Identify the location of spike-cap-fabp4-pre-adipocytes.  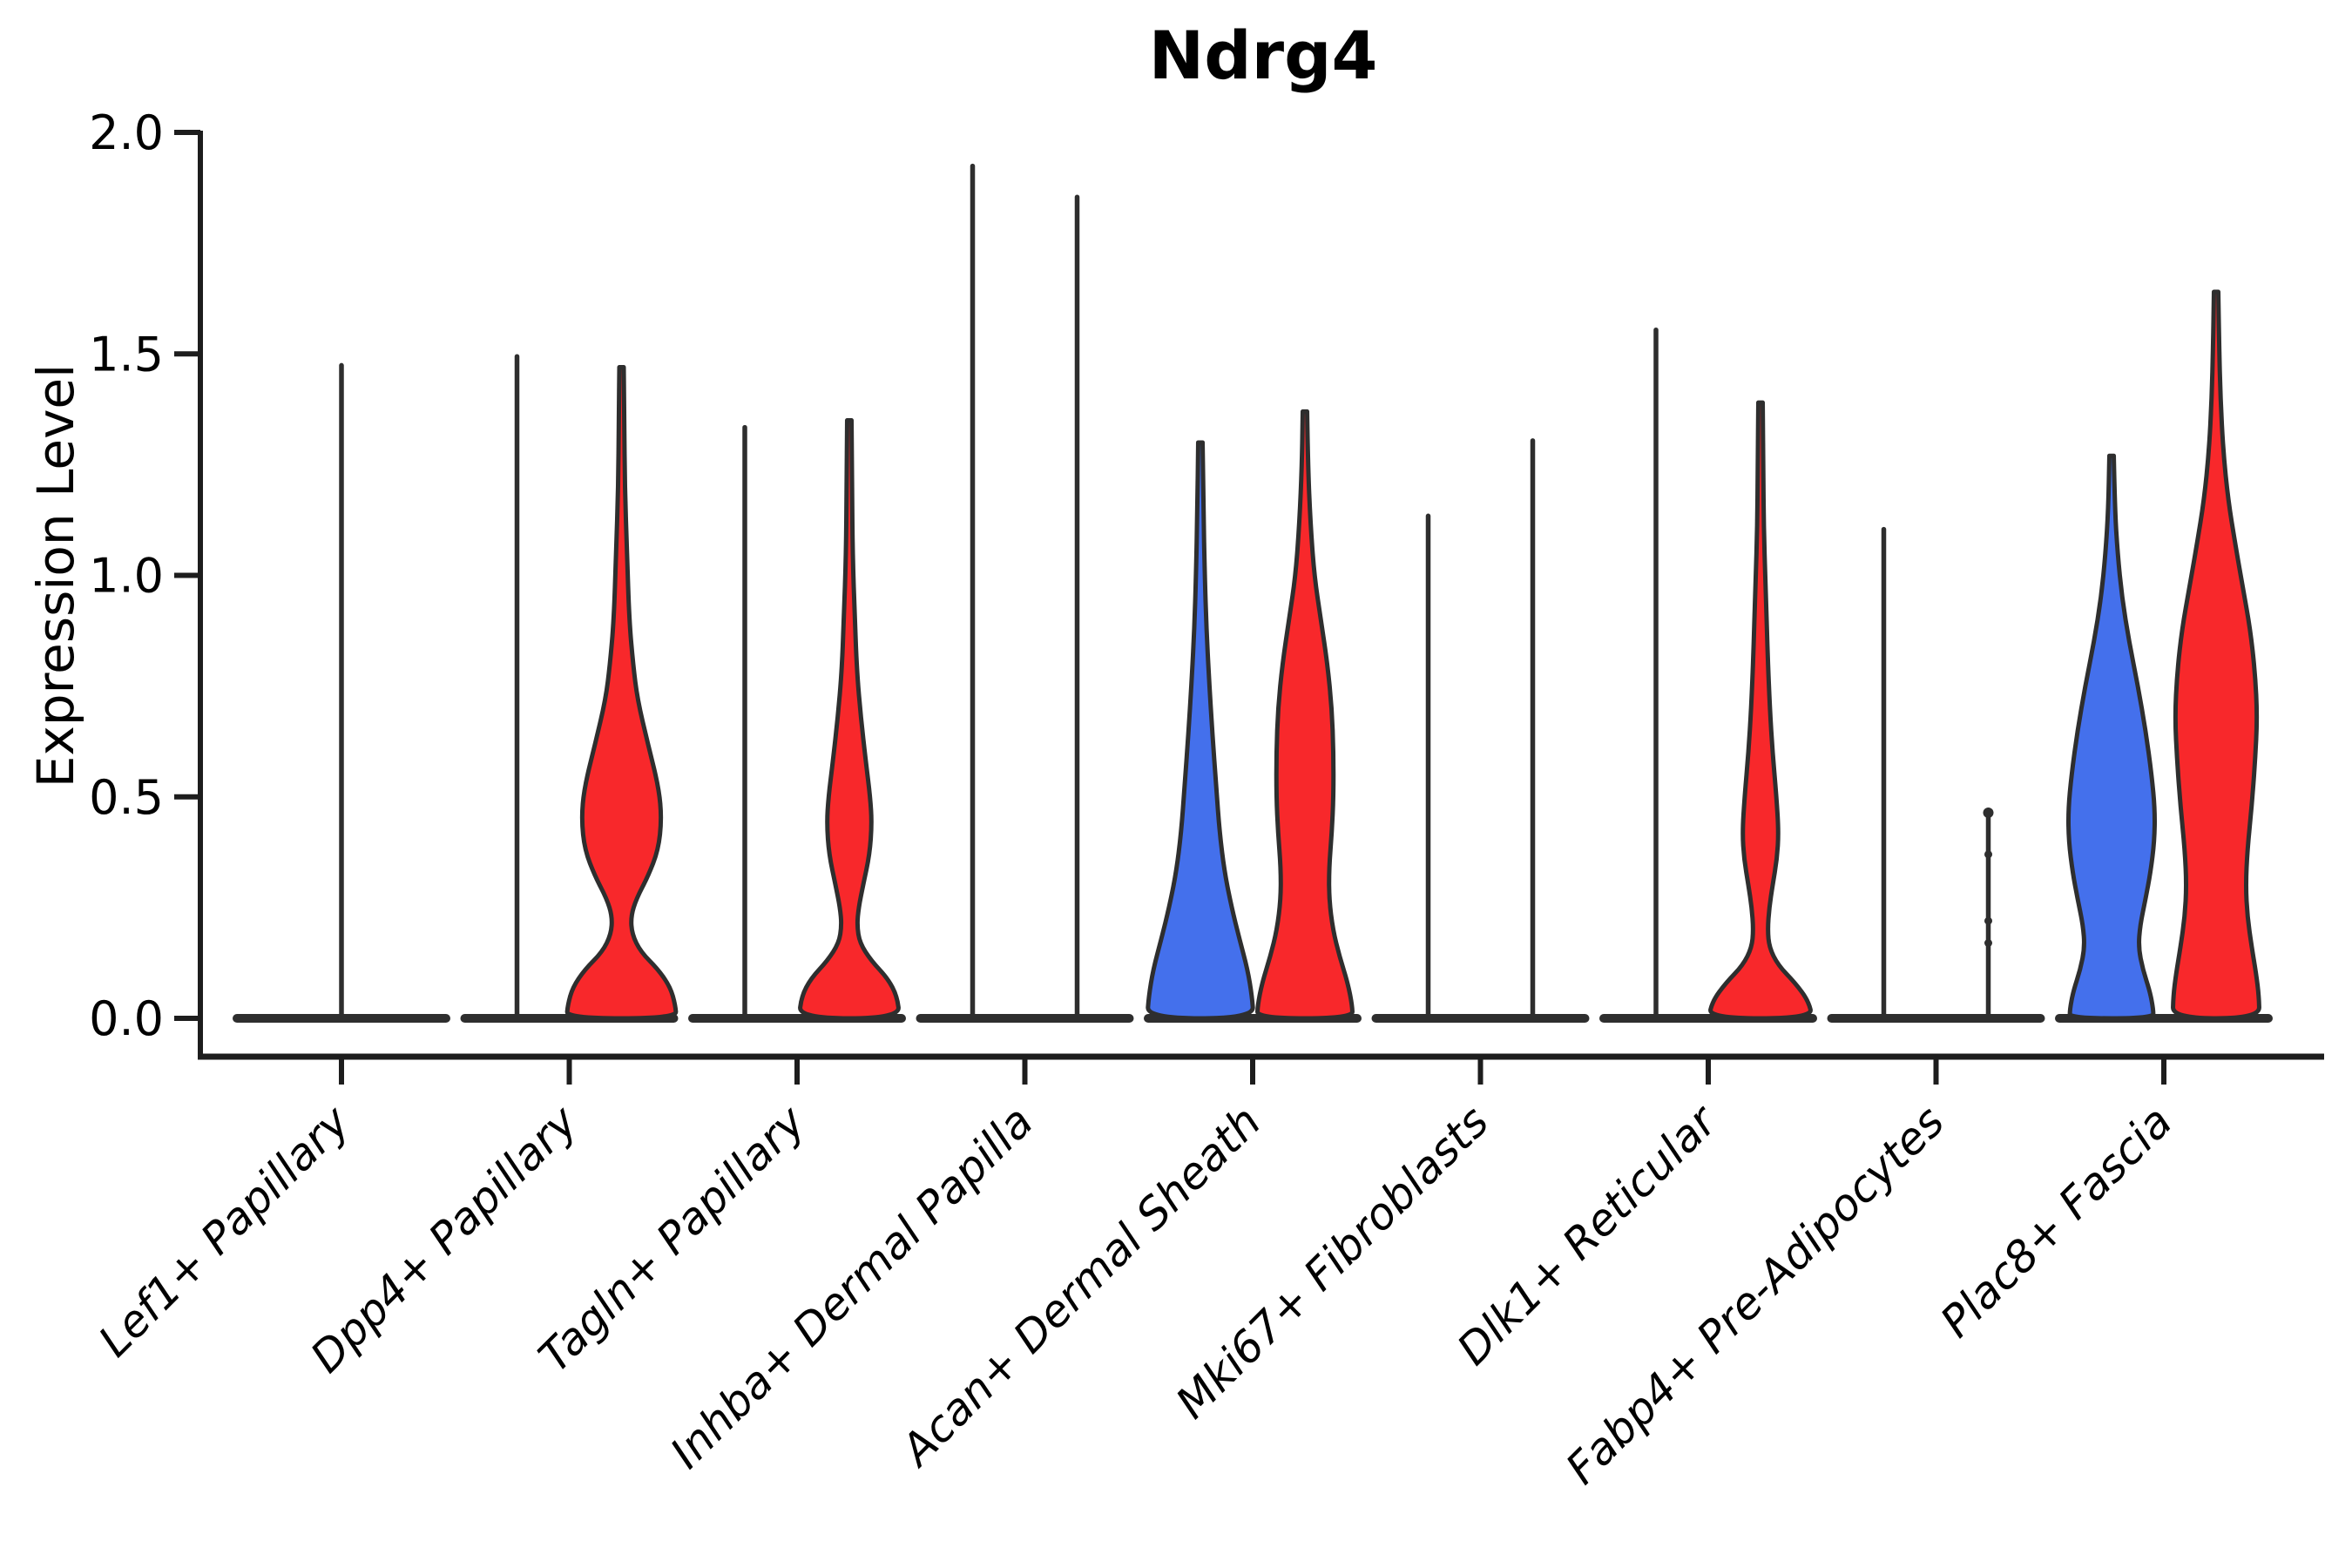
(1988, 813).